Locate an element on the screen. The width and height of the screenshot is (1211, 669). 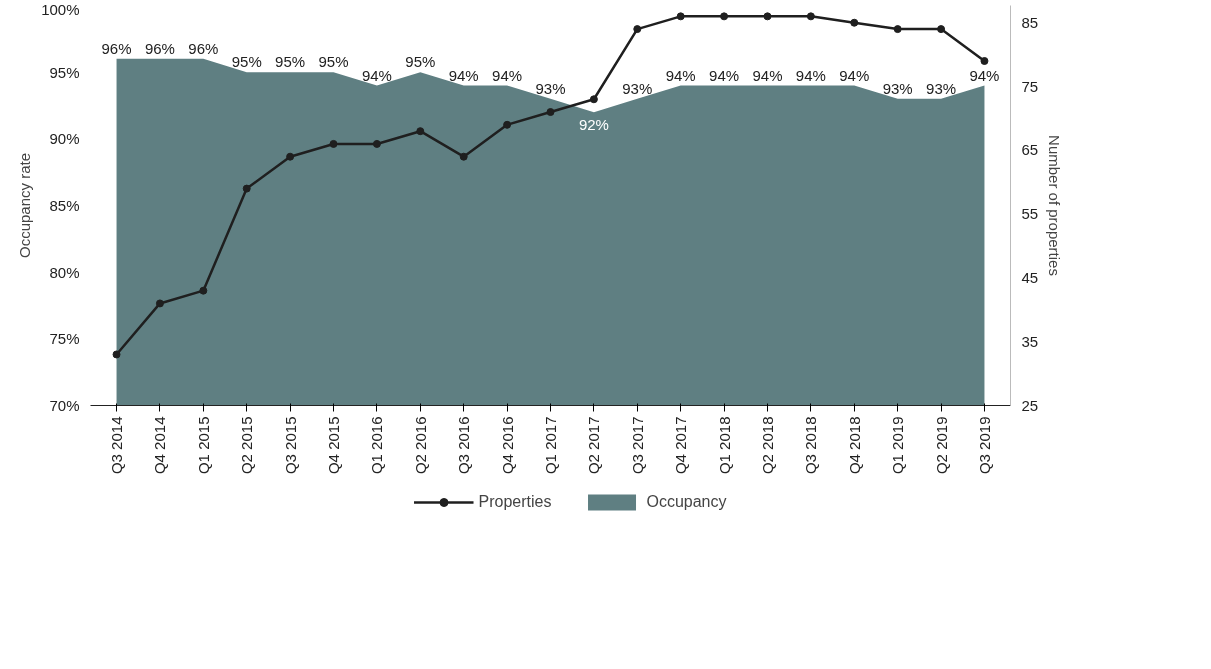
x-tick-label: Q4 2015 is located at coordinates (334, 445).